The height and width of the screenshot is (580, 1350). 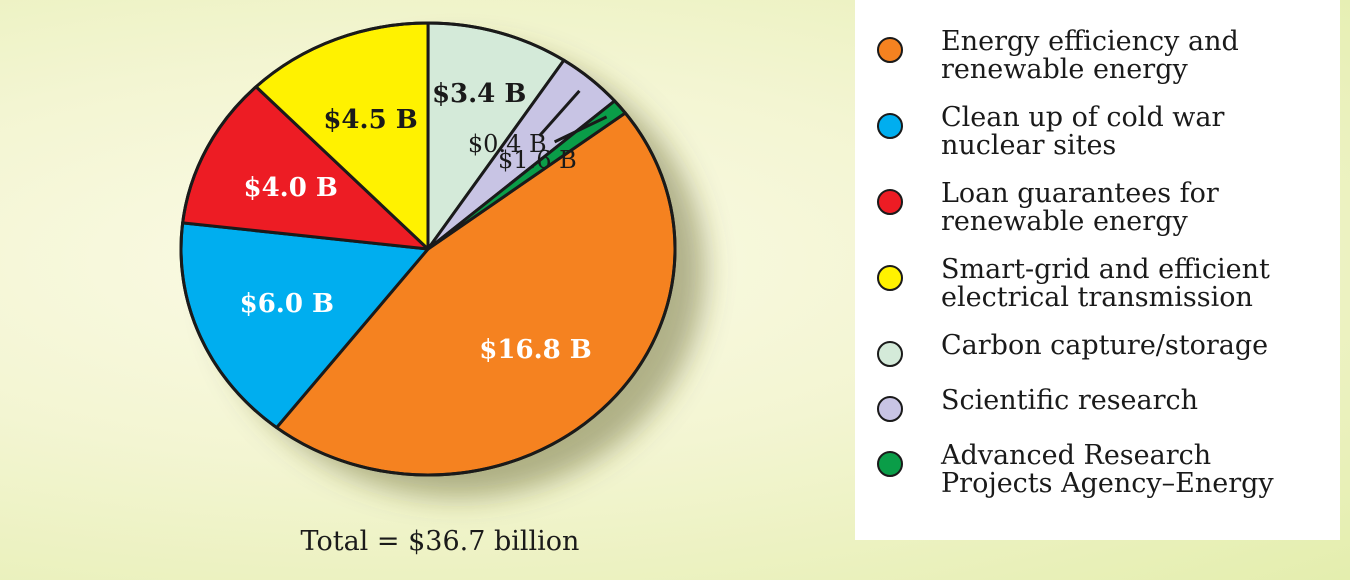 What do you see at coordinates (1105, 345) in the screenshot?
I see `legend-label-4: Carbon capture/storage` at bounding box center [1105, 345].